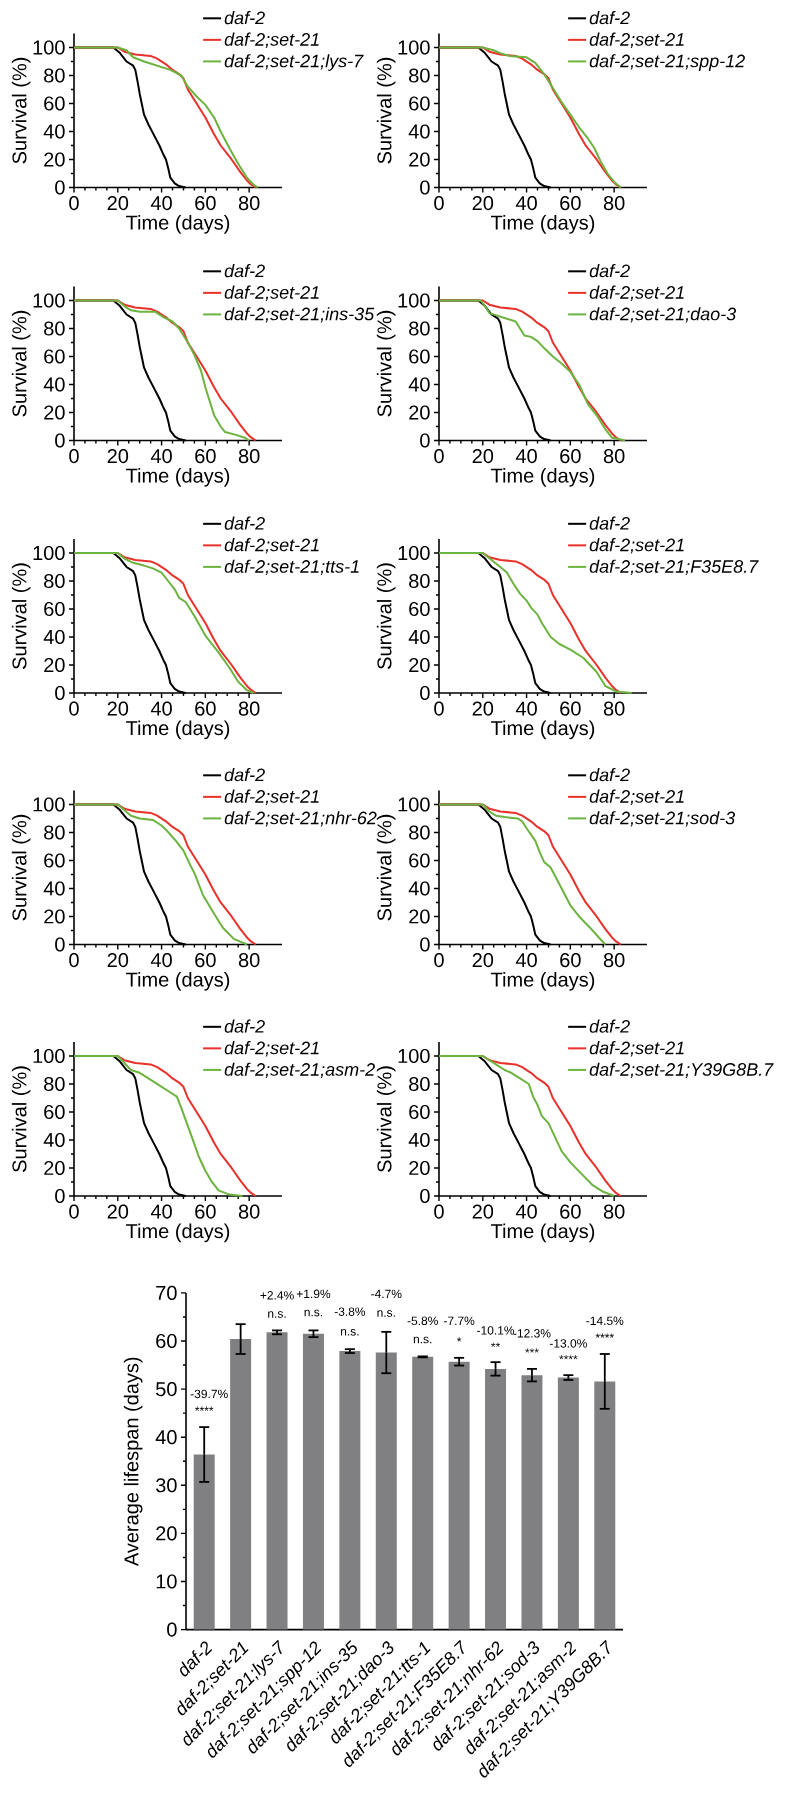  What do you see at coordinates (291, 567) in the screenshot?
I see `legend-label: daf-2;set-21;tts-1` at bounding box center [291, 567].